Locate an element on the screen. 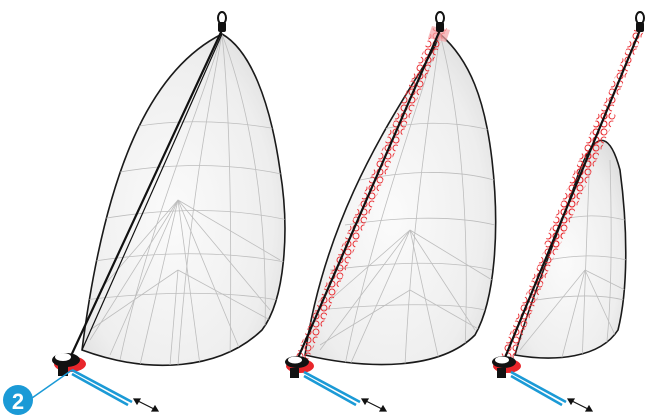 This screenshot has height=417, width=664. step-marker-badge is located at coordinates (18, 400).